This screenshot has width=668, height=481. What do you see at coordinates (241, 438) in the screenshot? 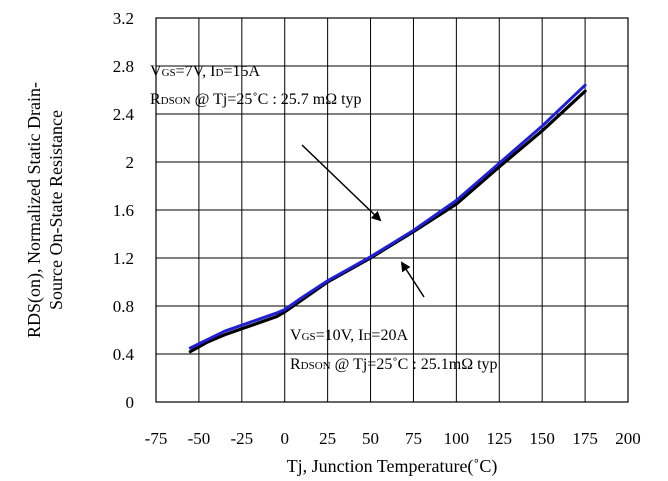
I see `x-tick-label-2: -25` at bounding box center [241, 438].